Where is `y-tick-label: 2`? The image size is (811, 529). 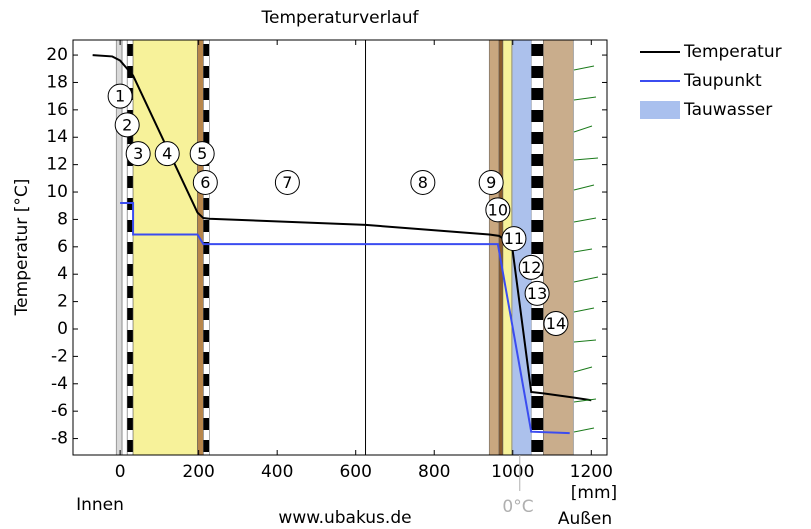 y-tick-label: 2 is located at coordinates (62, 302).